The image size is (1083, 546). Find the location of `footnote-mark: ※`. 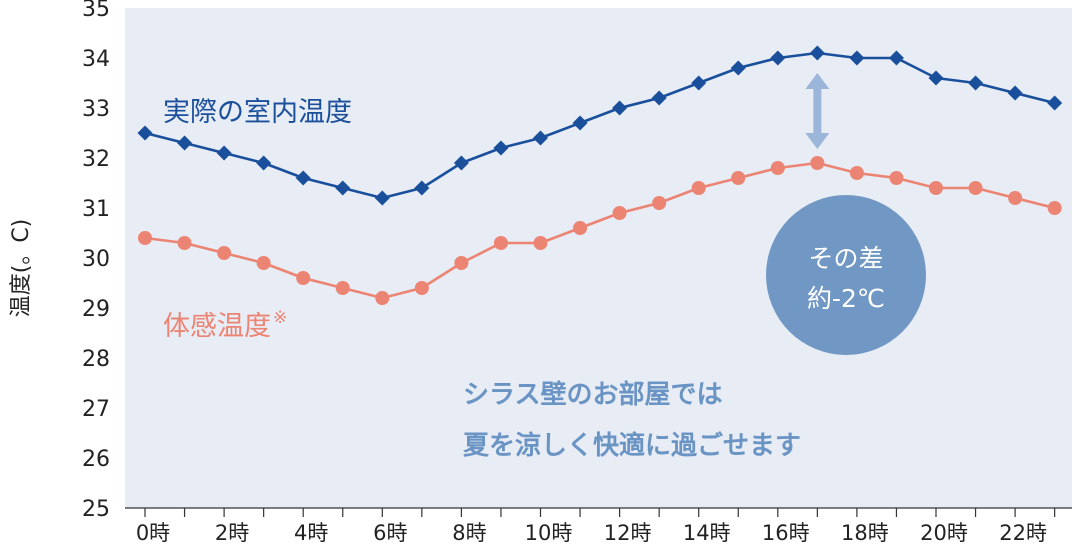

footnote-mark: ※ is located at coordinates (280, 318).